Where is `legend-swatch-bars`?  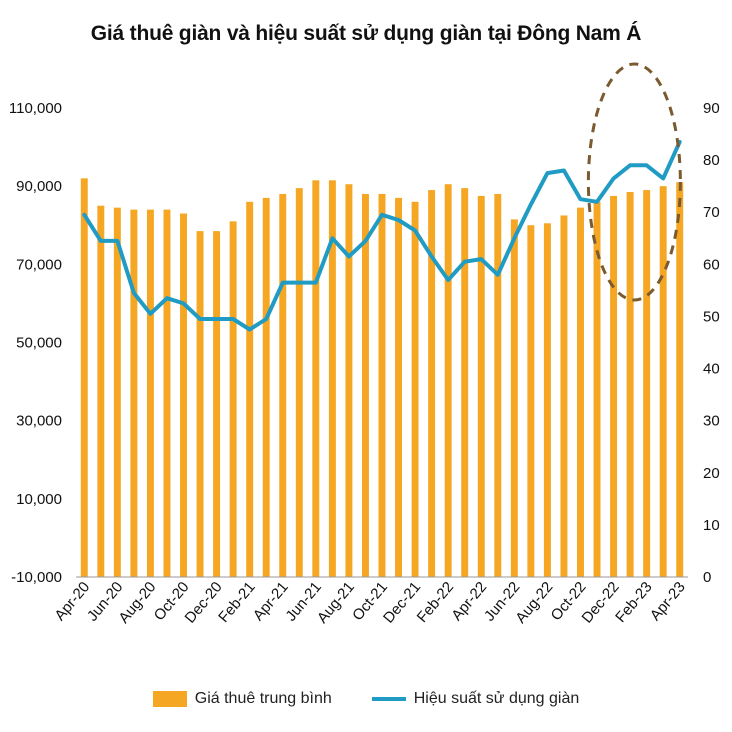 legend-swatch-bars is located at coordinates (169, 699).